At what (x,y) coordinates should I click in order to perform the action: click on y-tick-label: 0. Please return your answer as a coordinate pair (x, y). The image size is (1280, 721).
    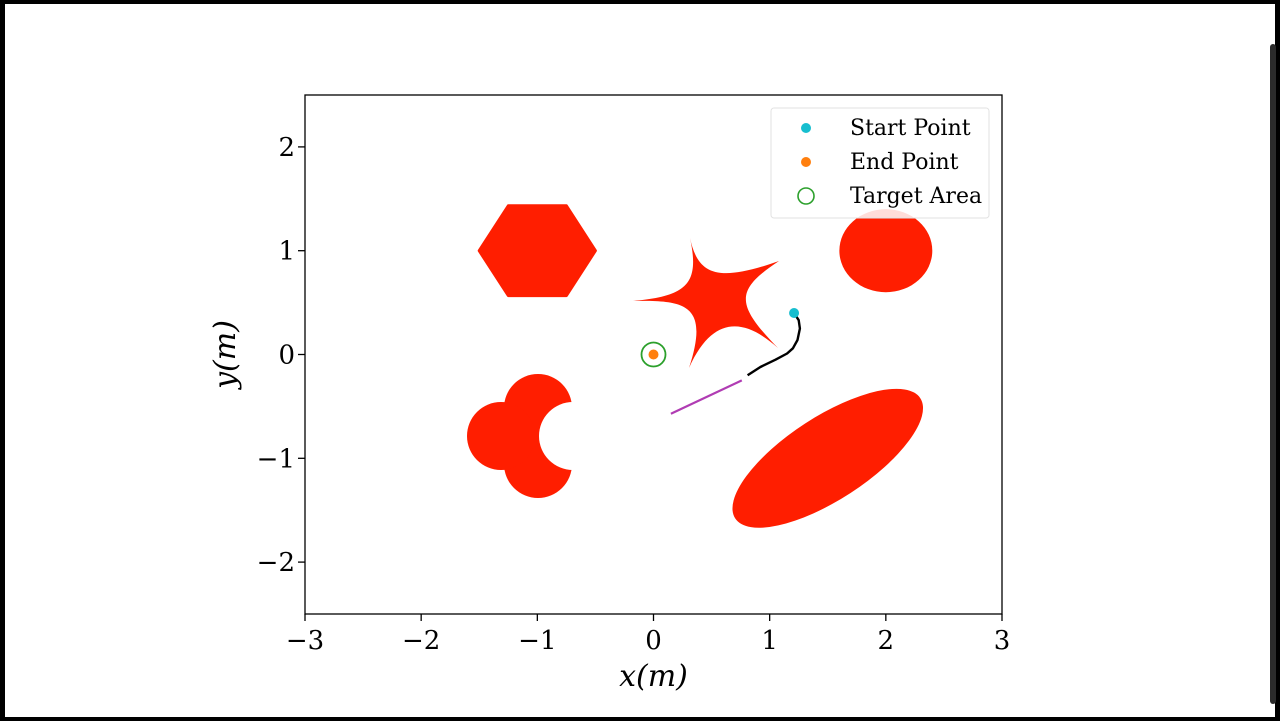
    Looking at the image, I should click on (286, 356).